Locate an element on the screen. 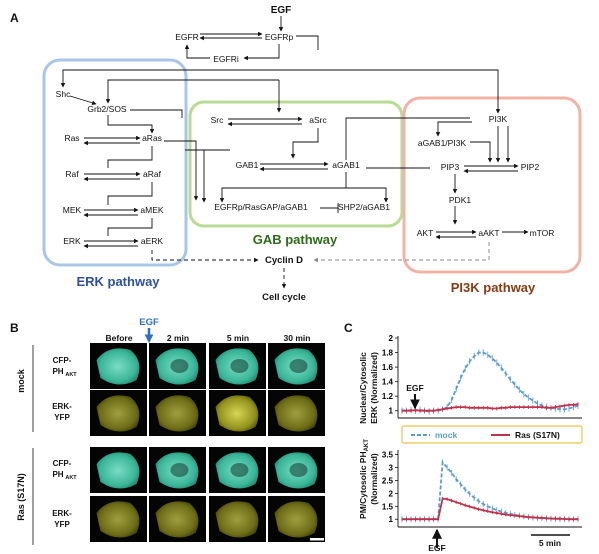  micrograph-r3-c1 is located at coordinates (118, 470).